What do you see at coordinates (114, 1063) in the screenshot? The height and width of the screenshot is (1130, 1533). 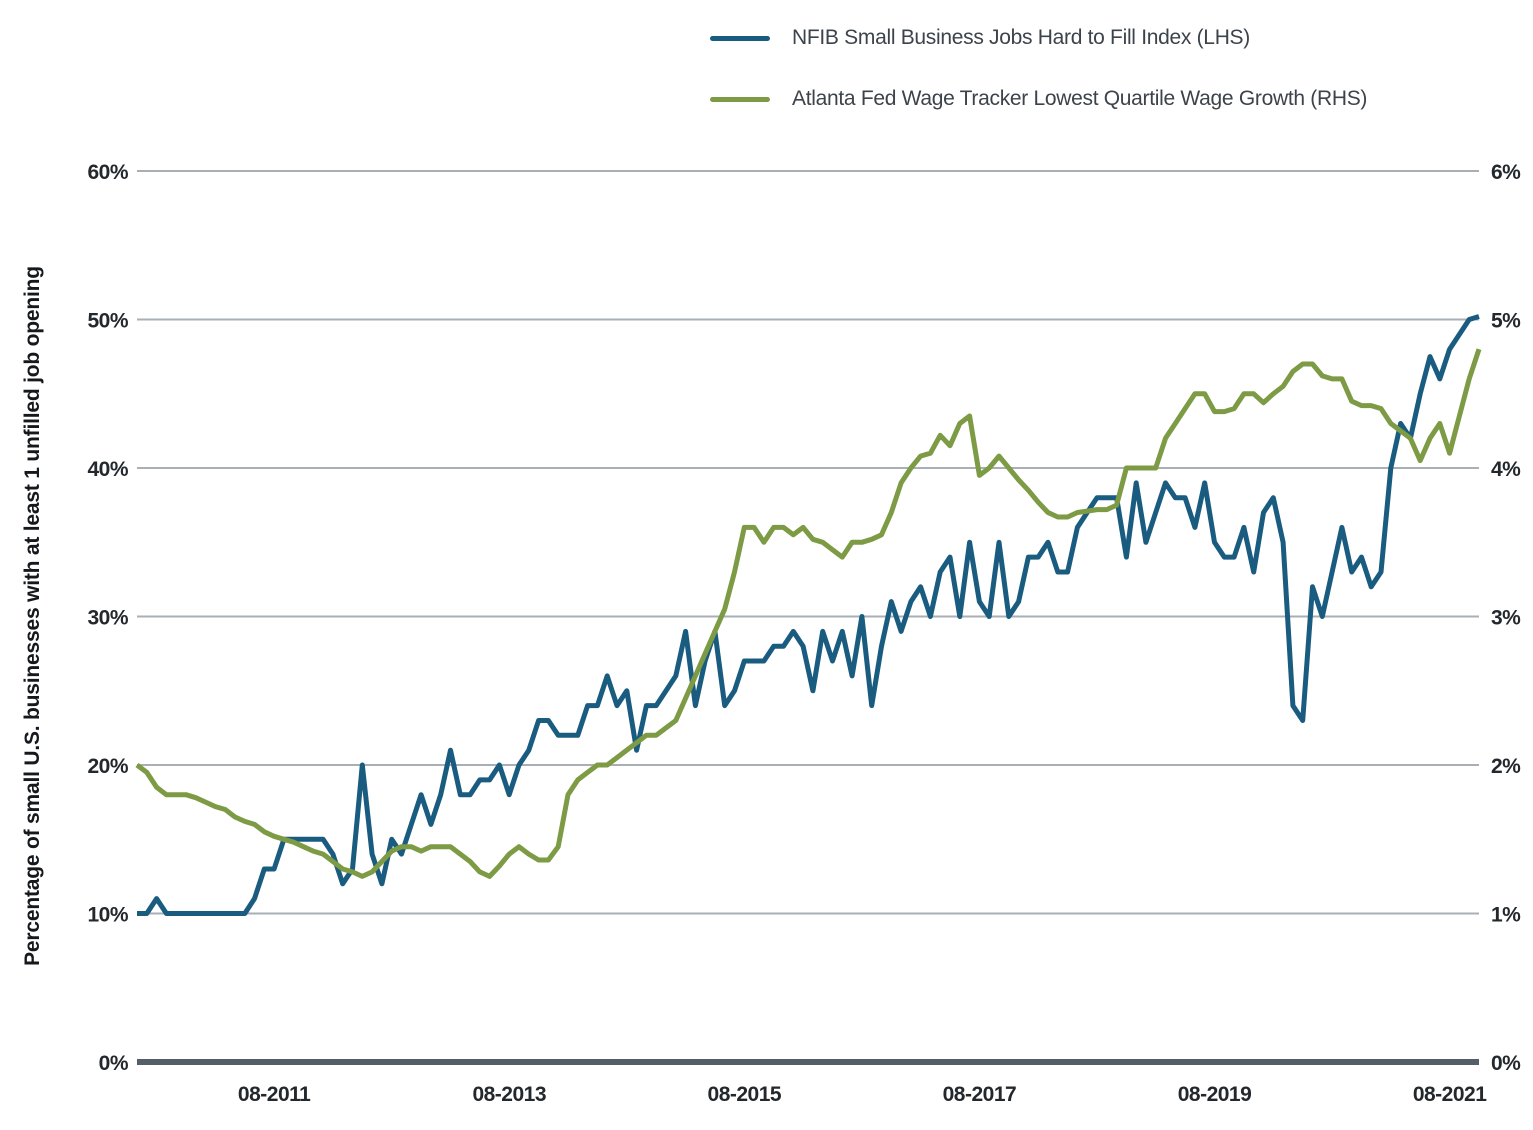 I see `left-axis-tick-label: 0%` at bounding box center [114, 1063].